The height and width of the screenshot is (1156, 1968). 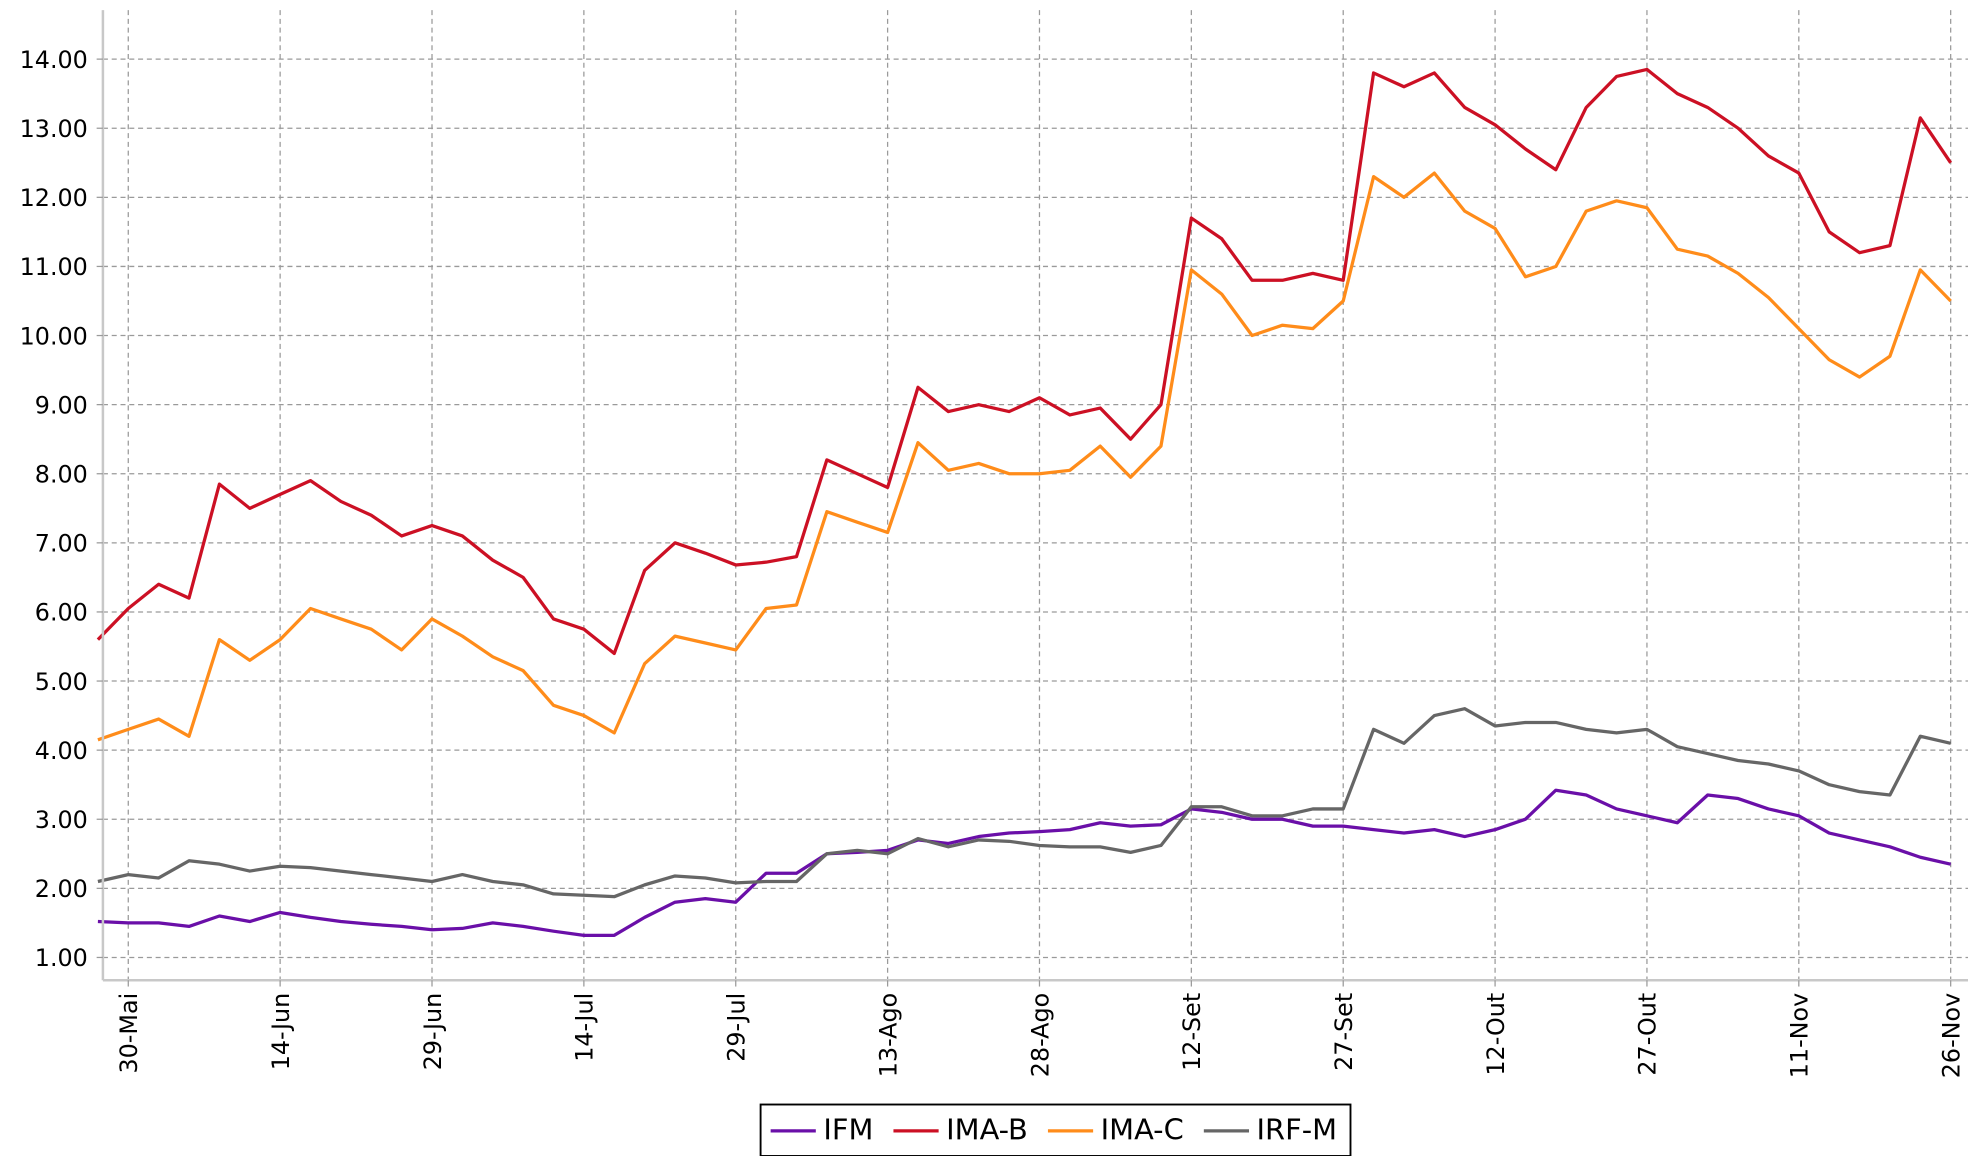 I want to click on legend-label: IRF-M, so click(x=1297, y=1130).